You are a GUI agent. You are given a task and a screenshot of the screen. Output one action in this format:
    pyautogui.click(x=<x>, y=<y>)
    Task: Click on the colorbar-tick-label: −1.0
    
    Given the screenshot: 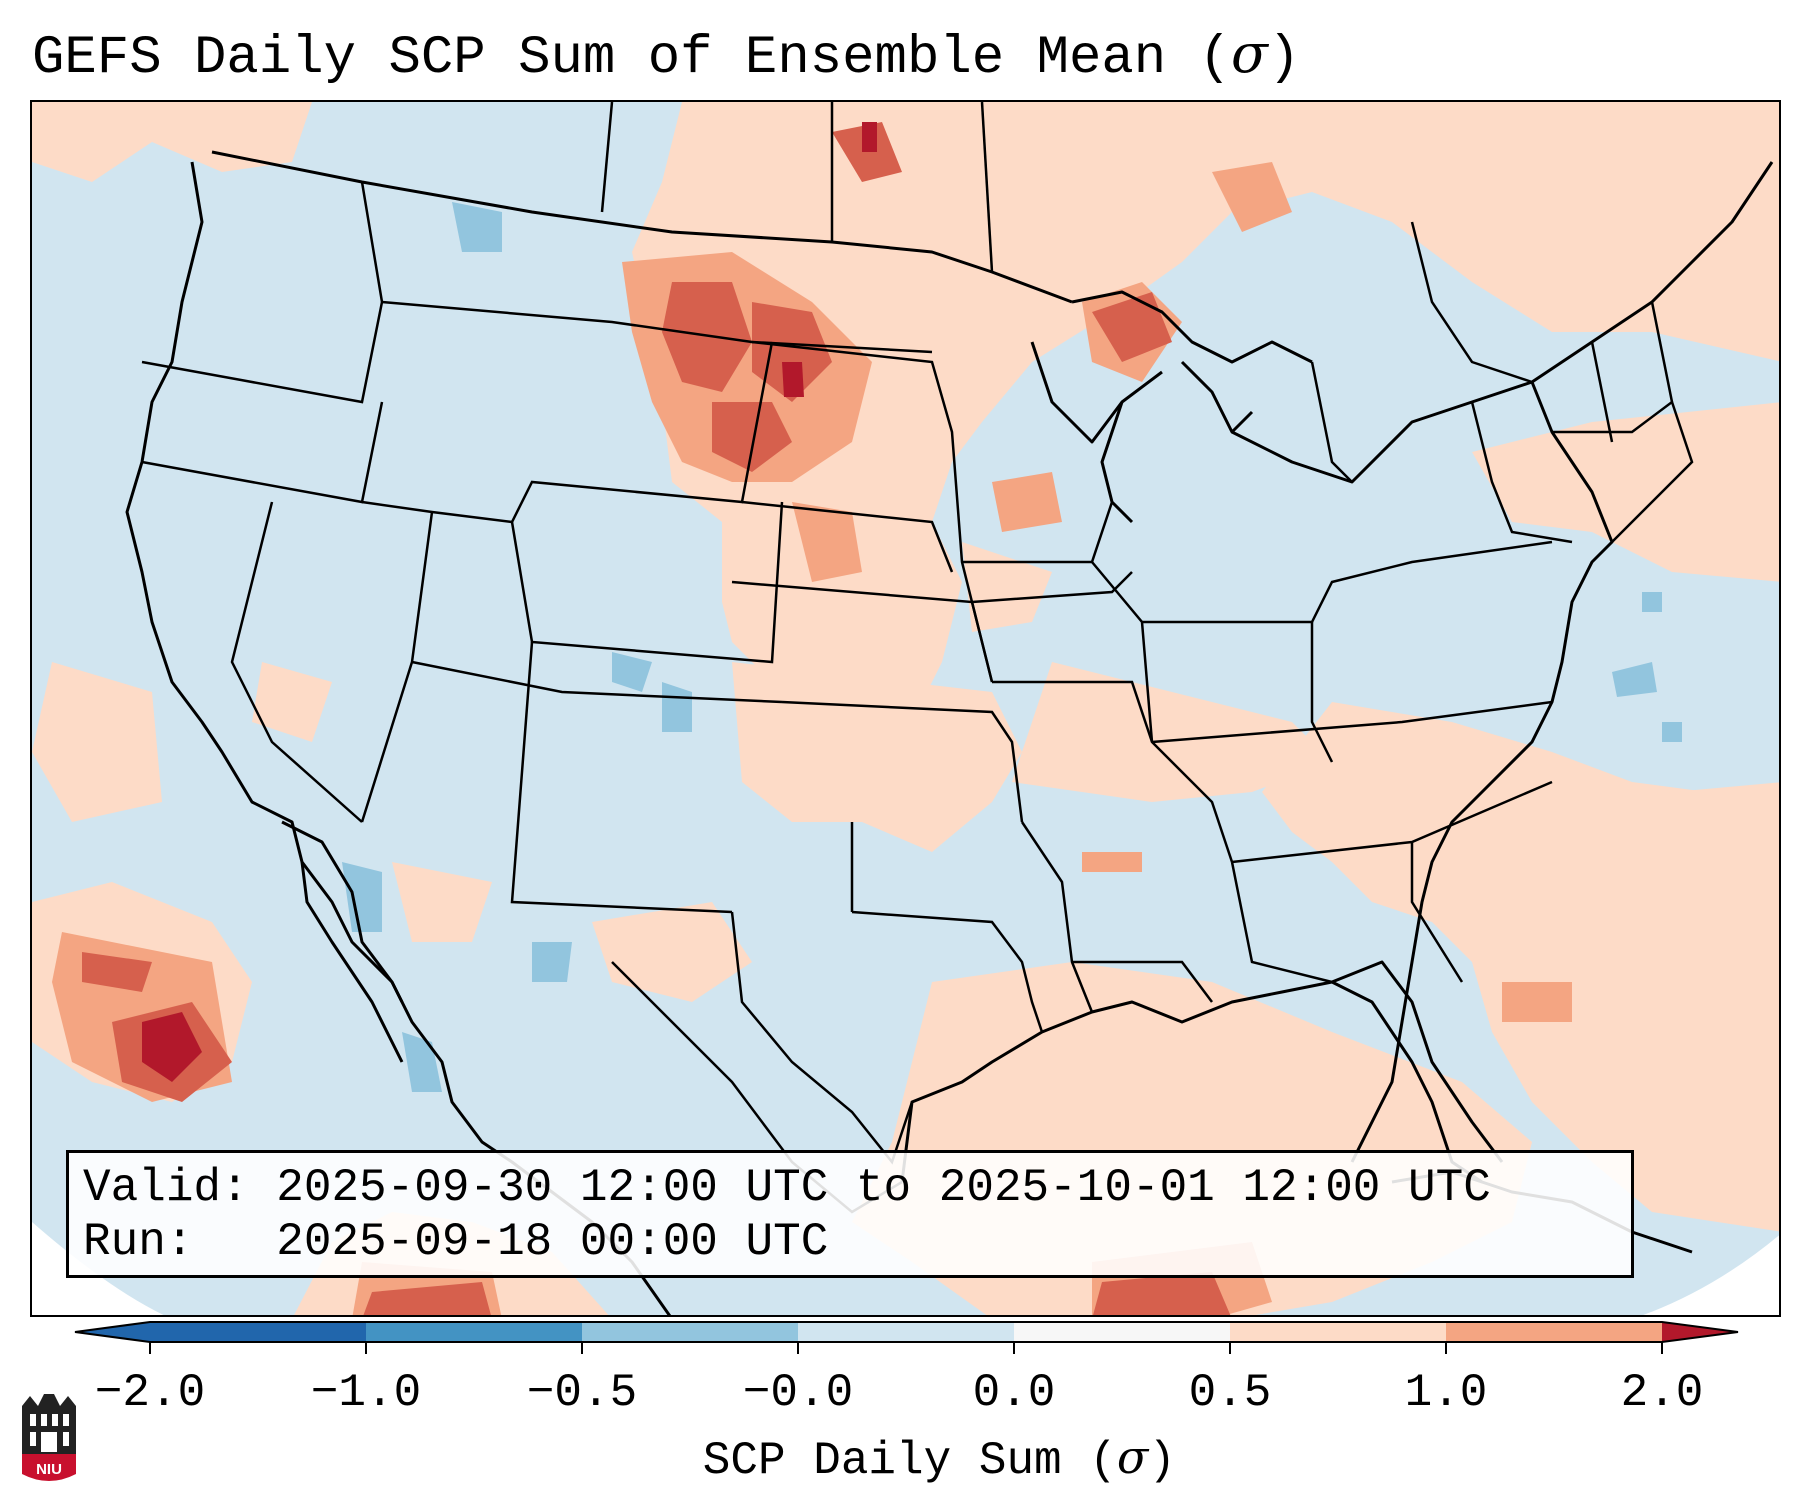 What is the action you would take?
    pyautogui.click(x=366, y=1393)
    